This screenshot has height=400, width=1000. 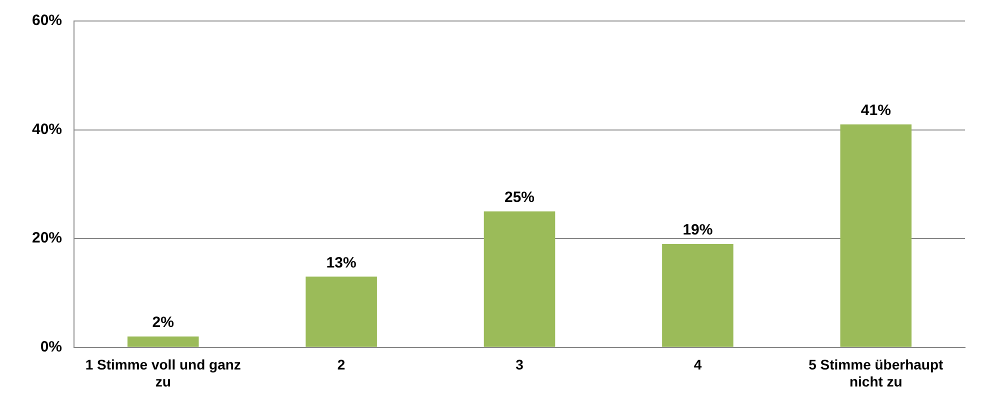 What do you see at coordinates (876, 373) in the screenshot?
I see `x-tick-label: 5 Stimme überhaupt nicht zu` at bounding box center [876, 373].